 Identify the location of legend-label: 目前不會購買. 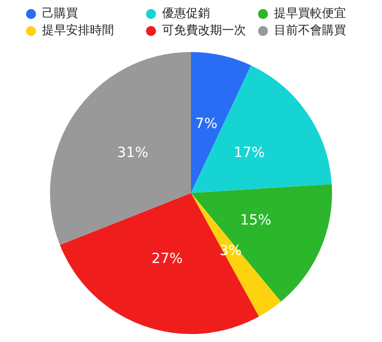
(310, 30).